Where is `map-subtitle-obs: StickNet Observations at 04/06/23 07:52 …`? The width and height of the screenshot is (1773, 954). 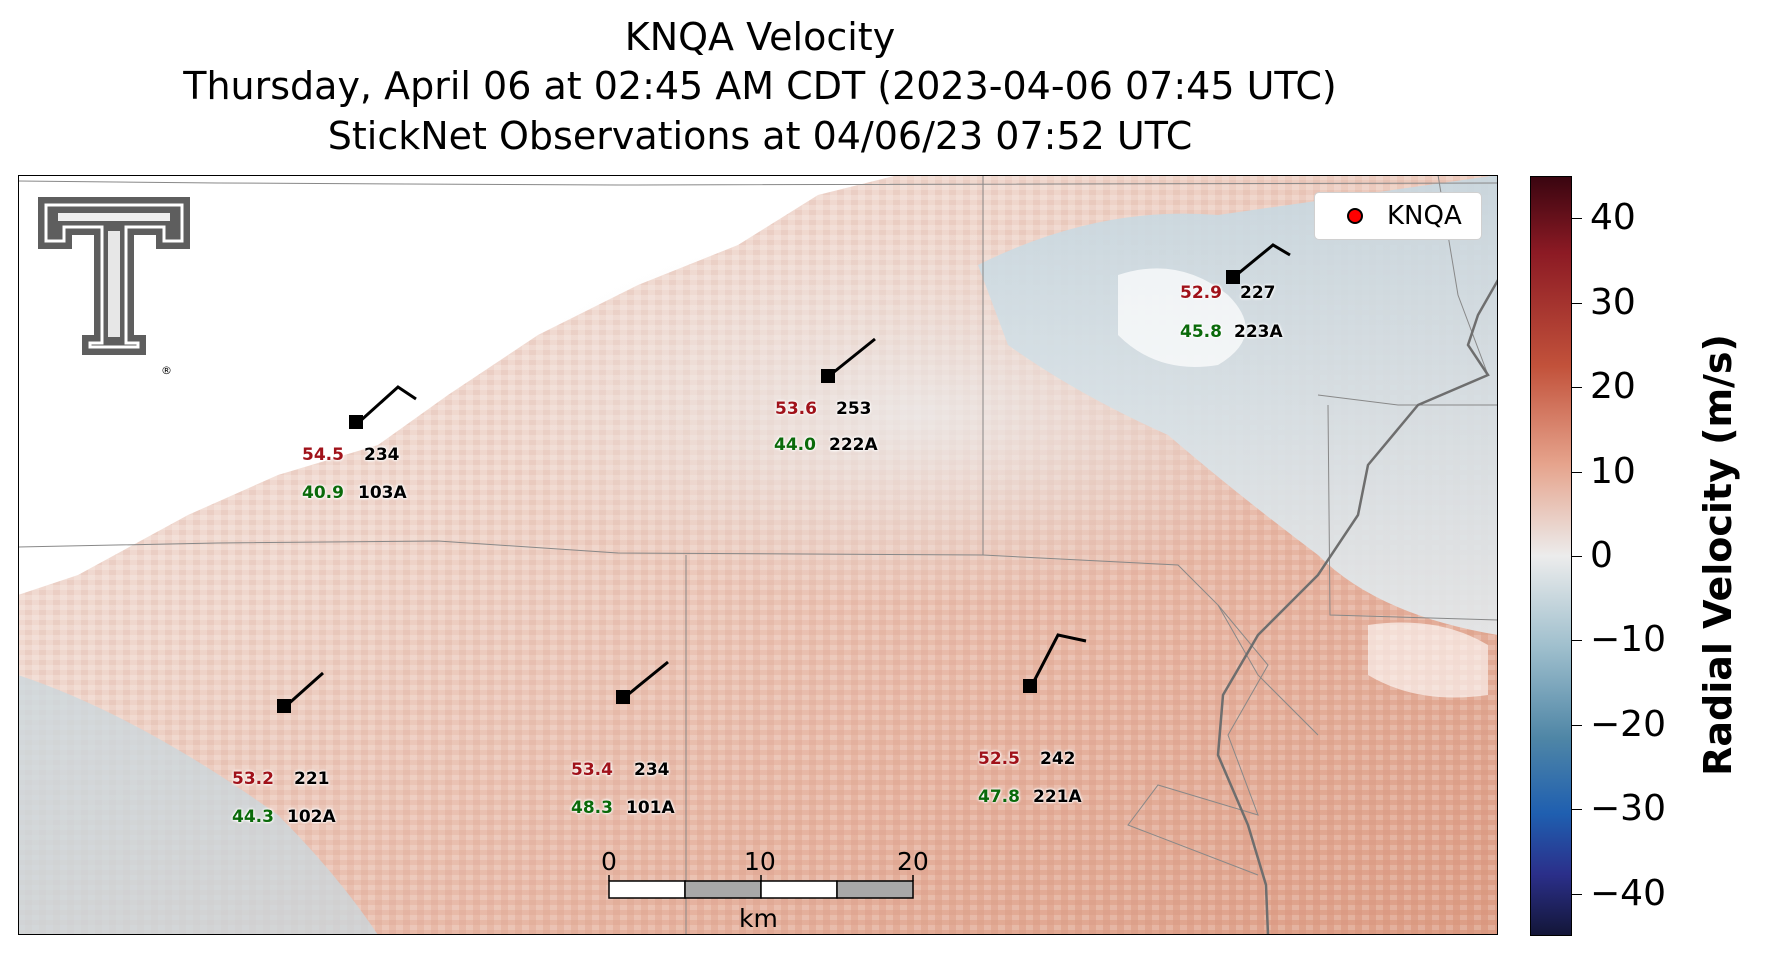
map-subtitle-obs: StickNet Observations at 04/06/23 07:52 … is located at coordinates (760, 136).